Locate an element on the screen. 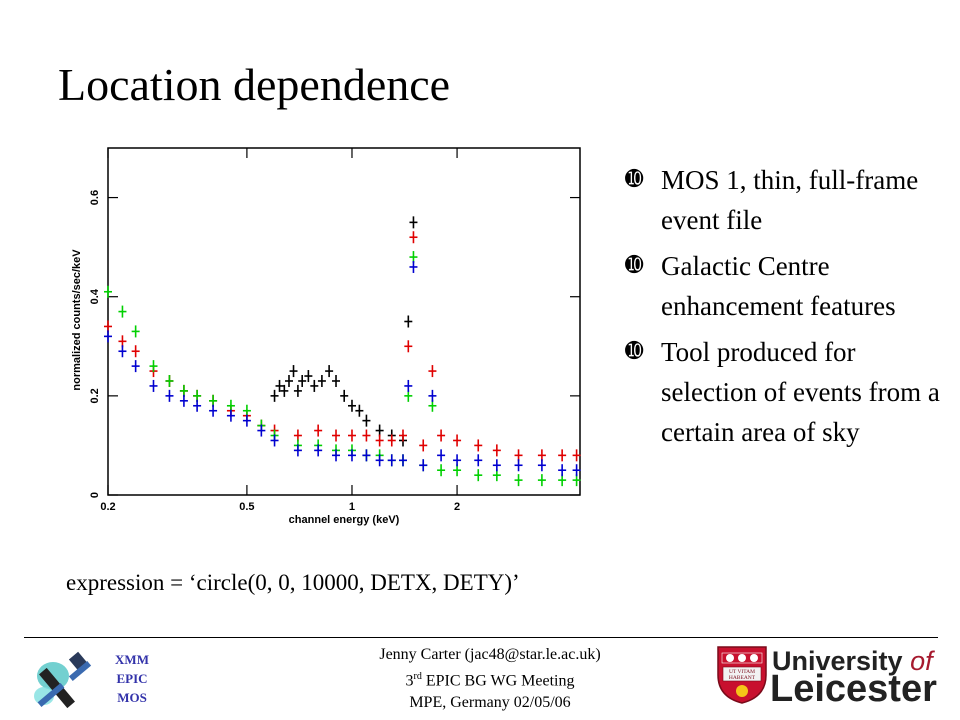 The width and height of the screenshot is (960, 720). meeting-ordinal: 3 is located at coordinates (409, 681).